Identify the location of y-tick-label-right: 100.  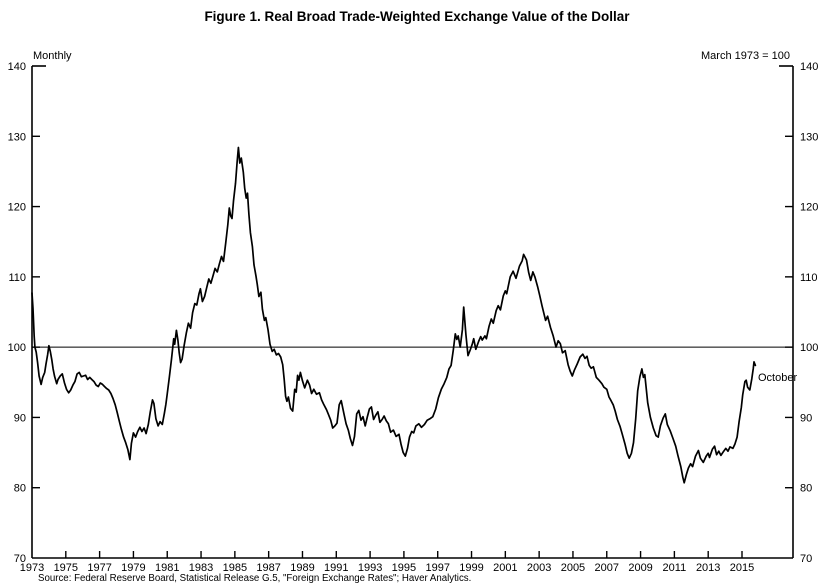
(809, 348).